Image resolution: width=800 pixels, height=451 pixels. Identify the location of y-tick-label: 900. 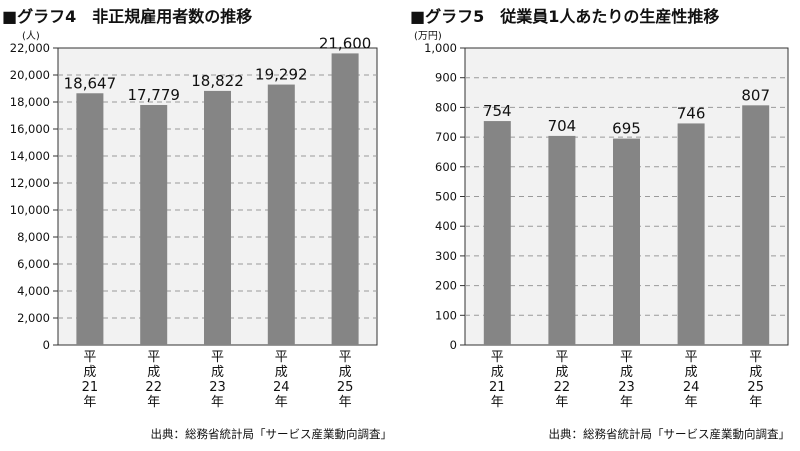
(446, 78).